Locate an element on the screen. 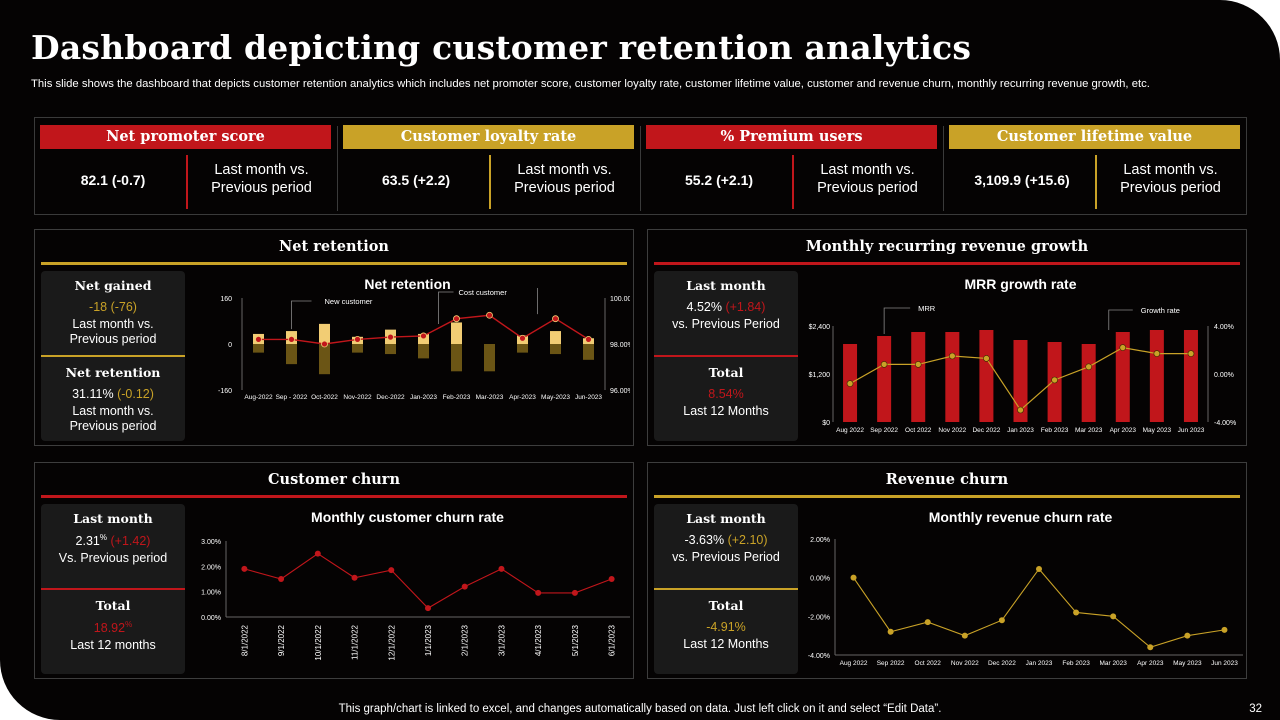 The width and height of the screenshot is (1280, 720). x-tick-label: Dec-2022 is located at coordinates (390, 397).